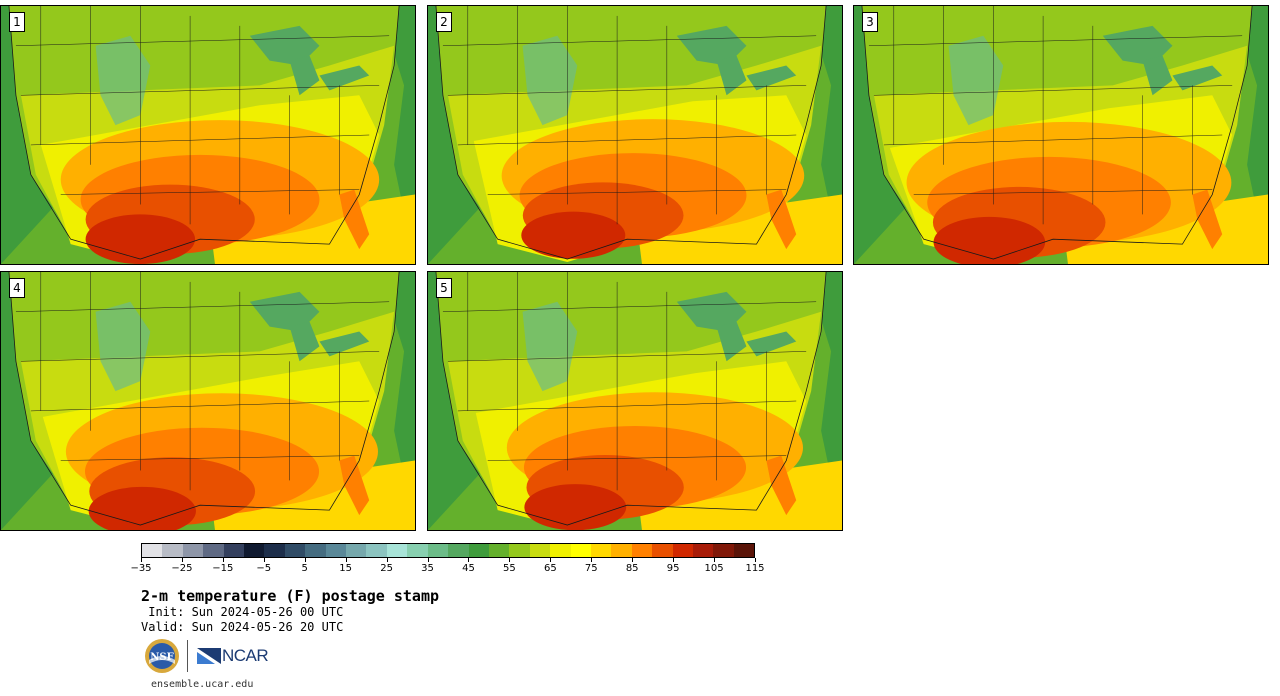  I want to click on nsf-logo-icon: NSF, so click(162, 656).